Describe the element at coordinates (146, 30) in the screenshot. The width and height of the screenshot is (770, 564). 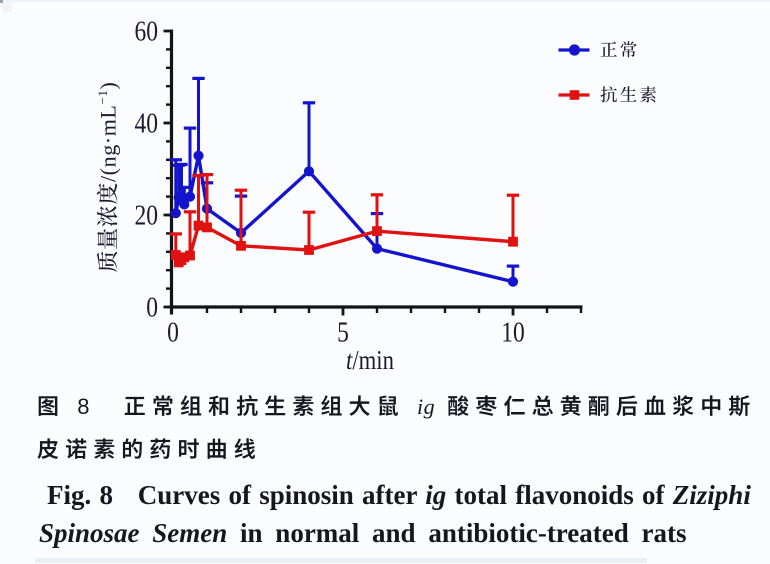
I see `svg-text: 60` at that location.